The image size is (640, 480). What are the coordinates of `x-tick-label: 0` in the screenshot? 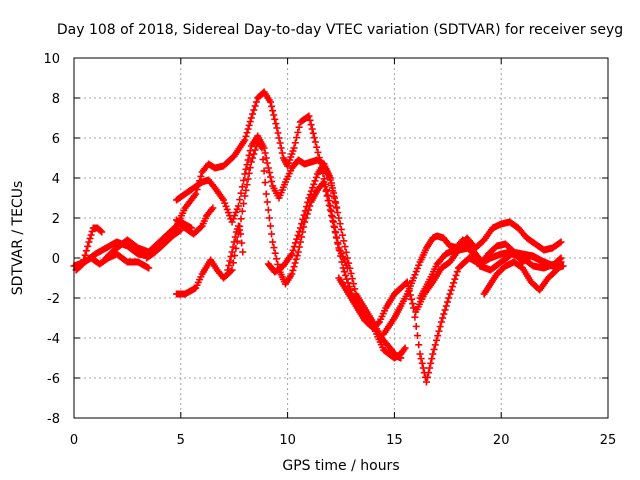 It's located at (74, 440).